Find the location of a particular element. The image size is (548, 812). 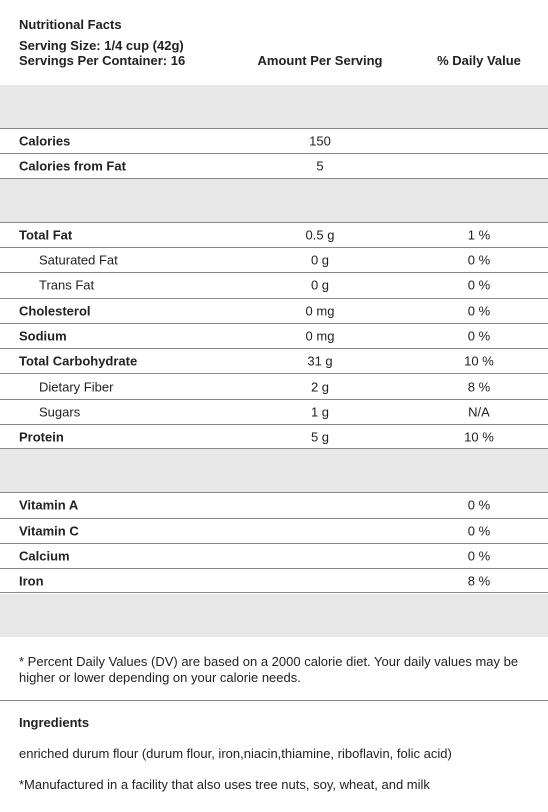

column-header: % Daily Value is located at coordinates (479, 60).